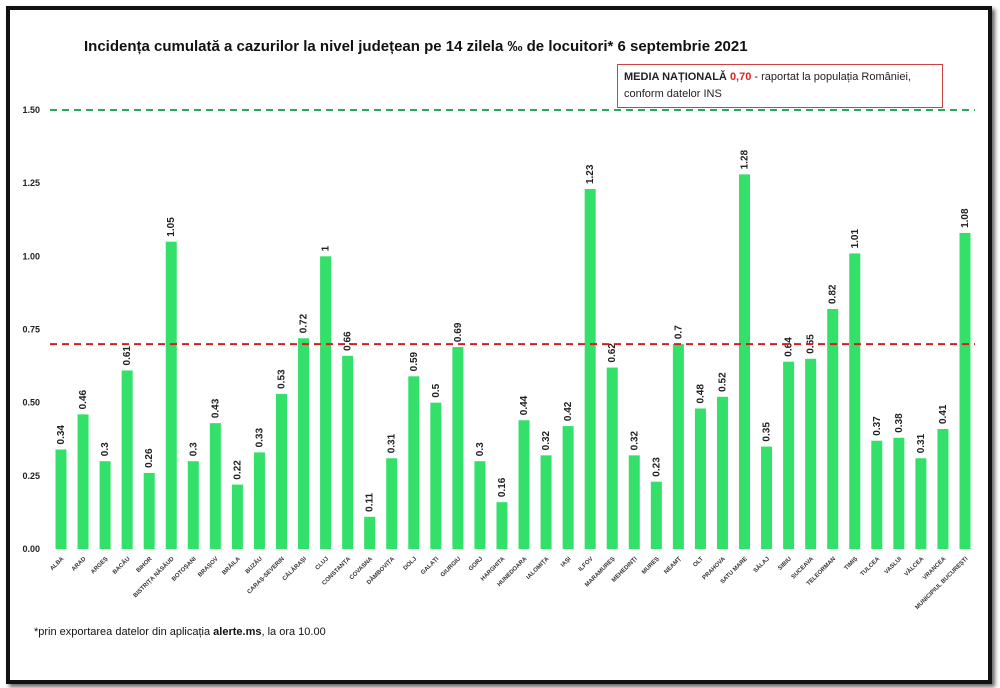  I want to click on data-label: 1.23, so click(590, 174).